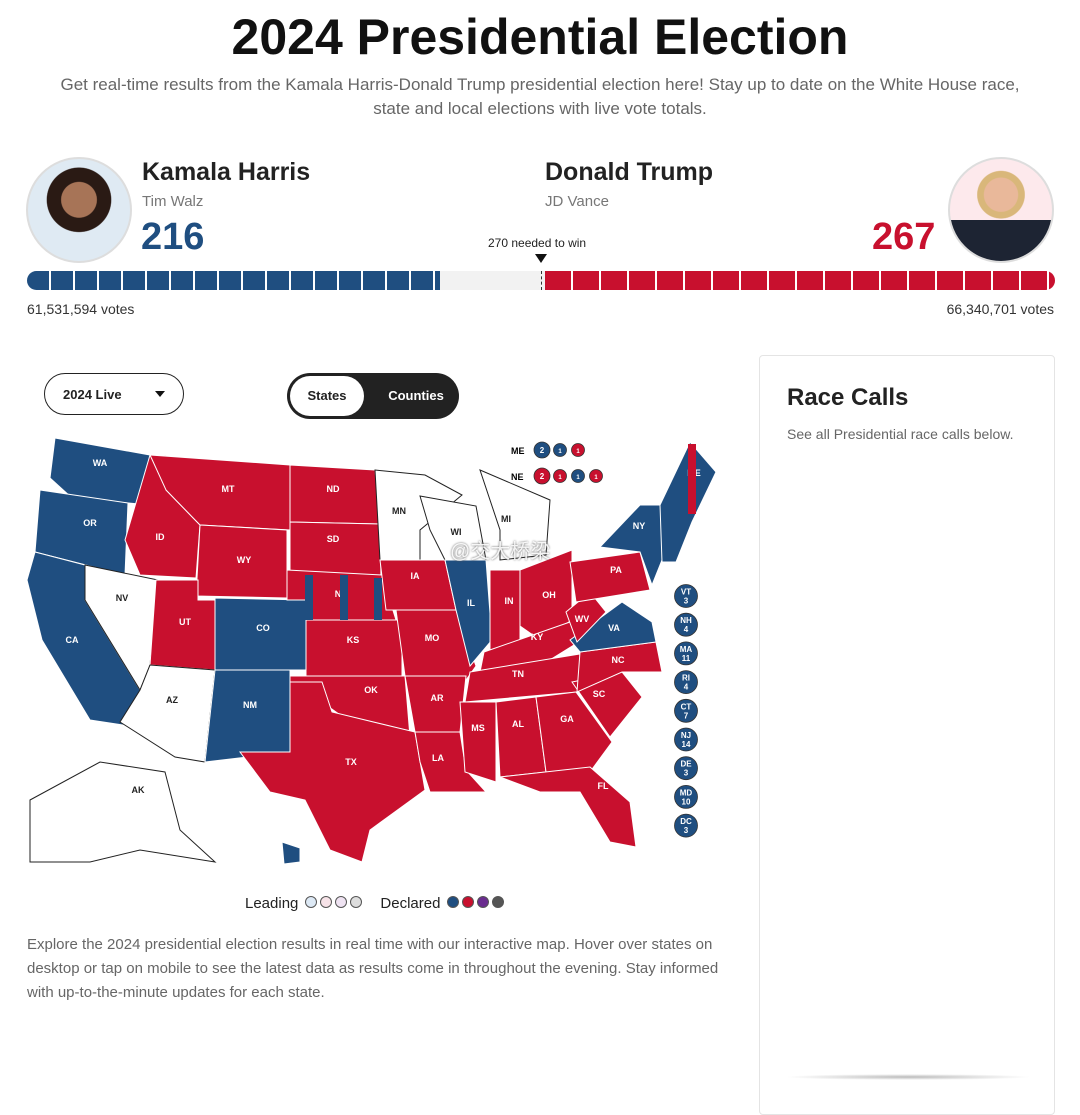 The width and height of the screenshot is (1080, 1115). I want to click on state-nd, so click(335, 494).